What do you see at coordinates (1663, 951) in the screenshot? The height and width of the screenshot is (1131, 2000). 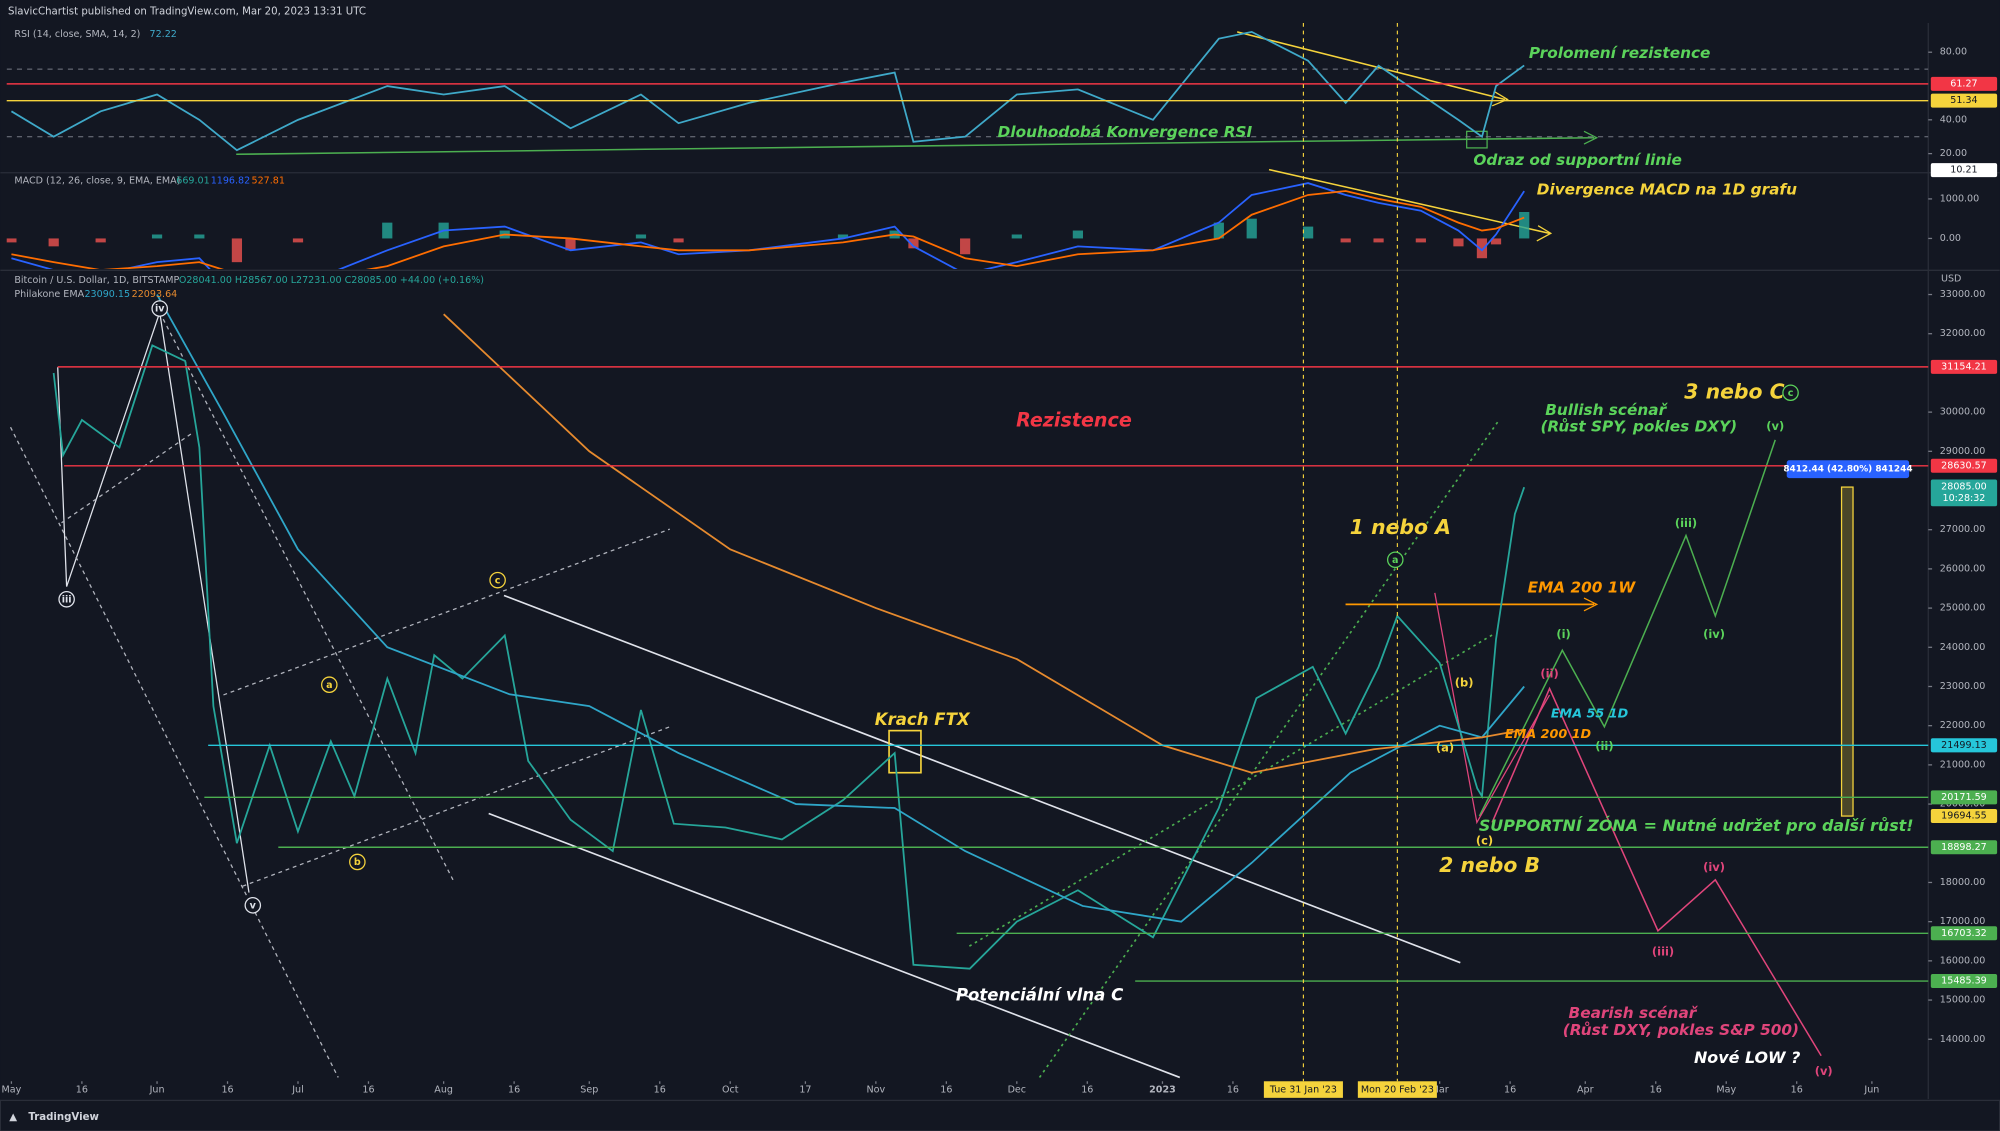 I see `wave-label: (iii)` at bounding box center [1663, 951].